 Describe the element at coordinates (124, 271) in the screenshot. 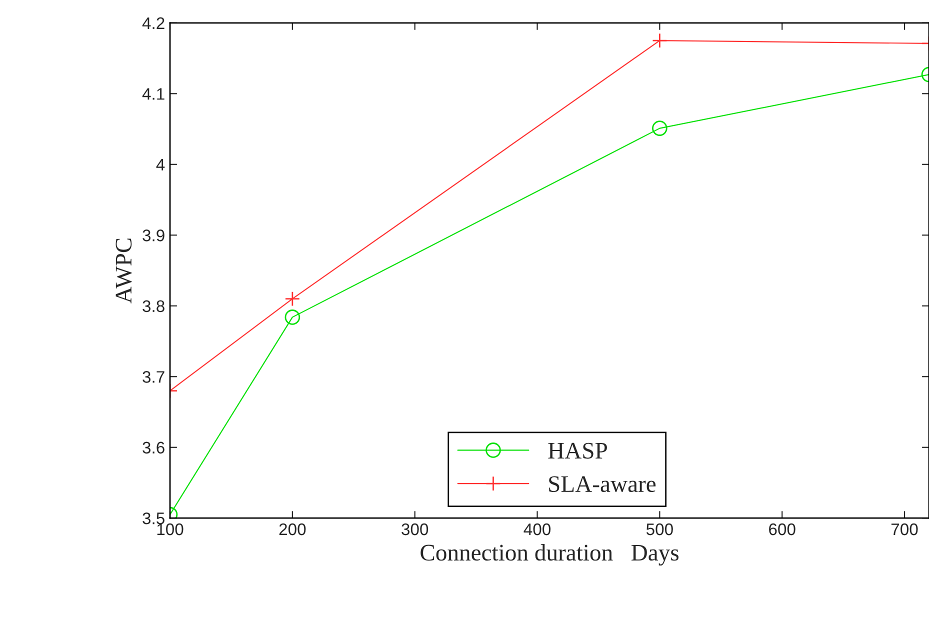

I see `y-axis-title: AWPC` at that location.